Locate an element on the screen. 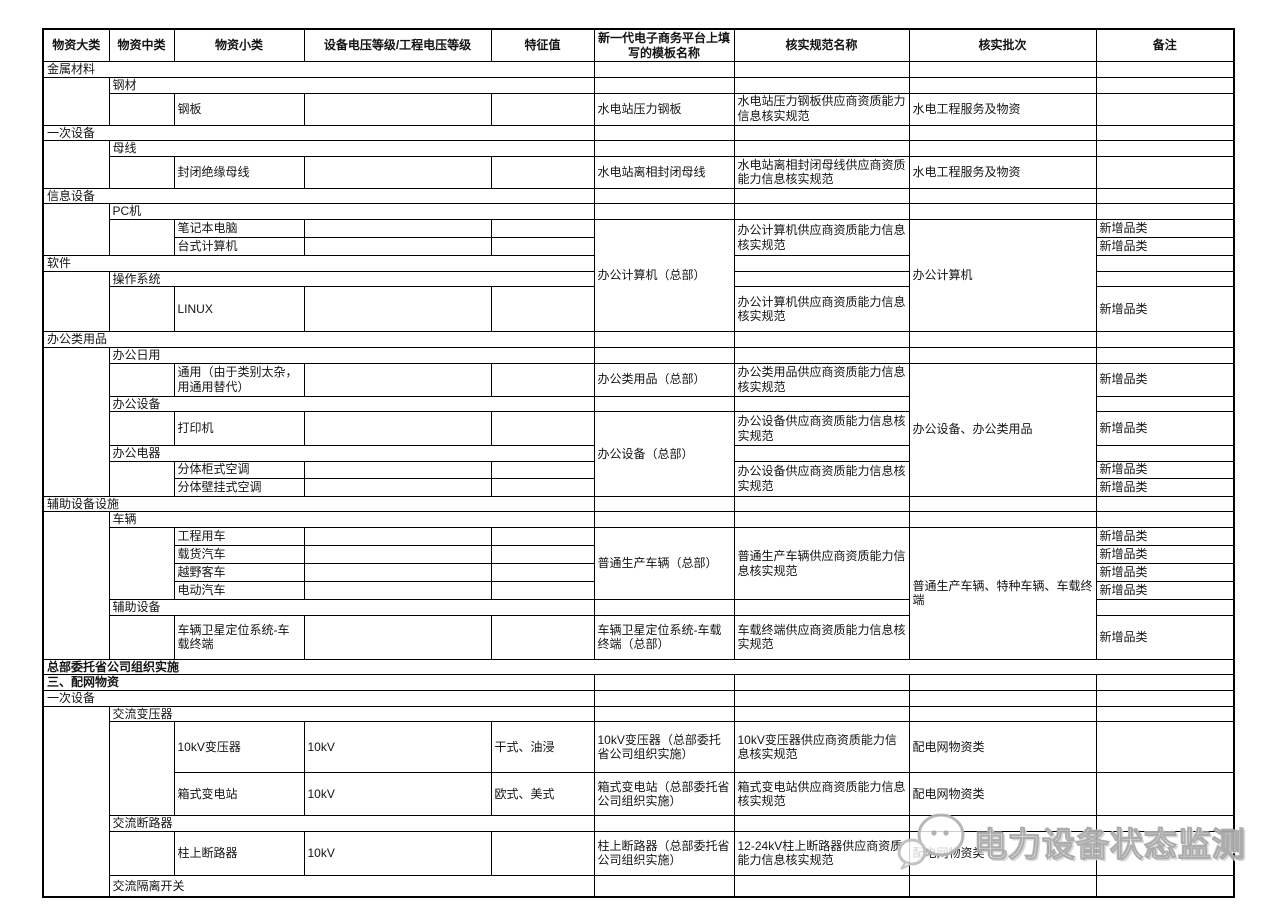 The image size is (1280, 905). table-cell: 车辆 is located at coordinates (351, 519).